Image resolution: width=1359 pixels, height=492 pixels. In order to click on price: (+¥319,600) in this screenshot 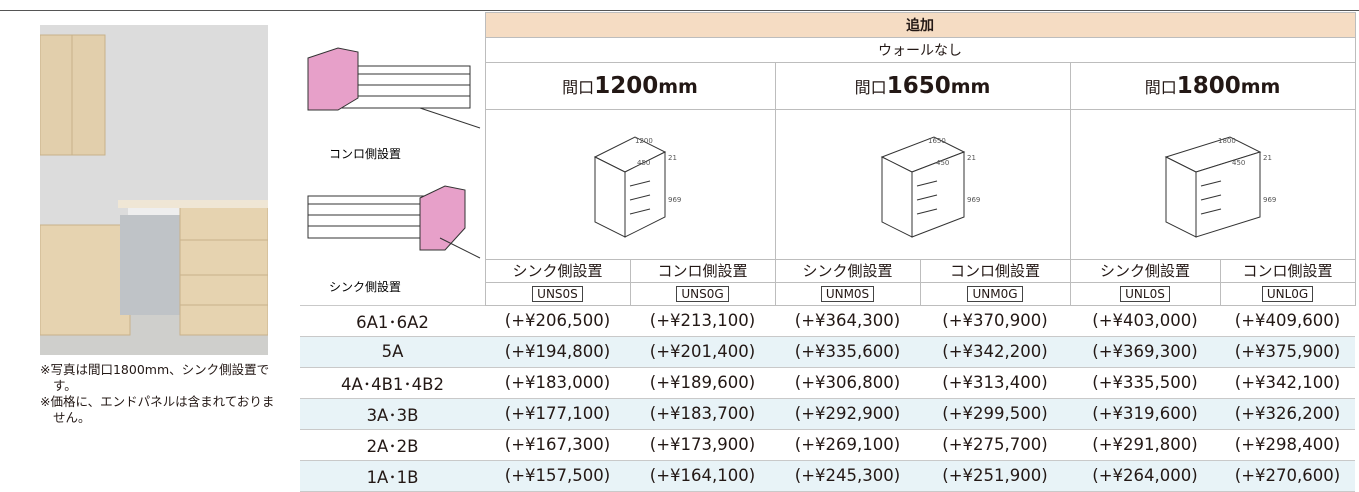, I will do `click(1145, 413)`.